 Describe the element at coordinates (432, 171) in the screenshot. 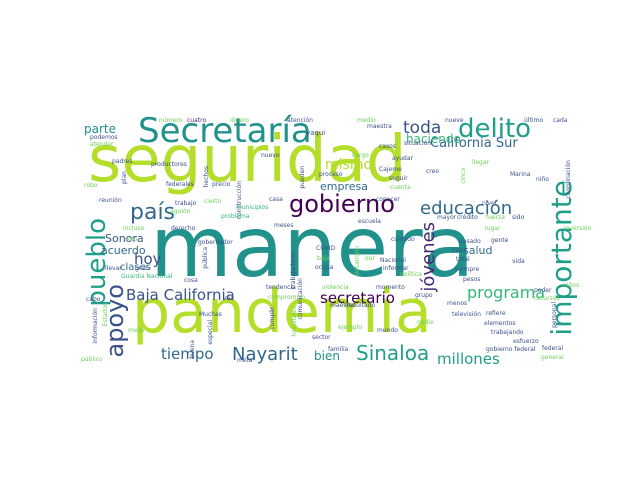

I see `word-51: creo` at that location.